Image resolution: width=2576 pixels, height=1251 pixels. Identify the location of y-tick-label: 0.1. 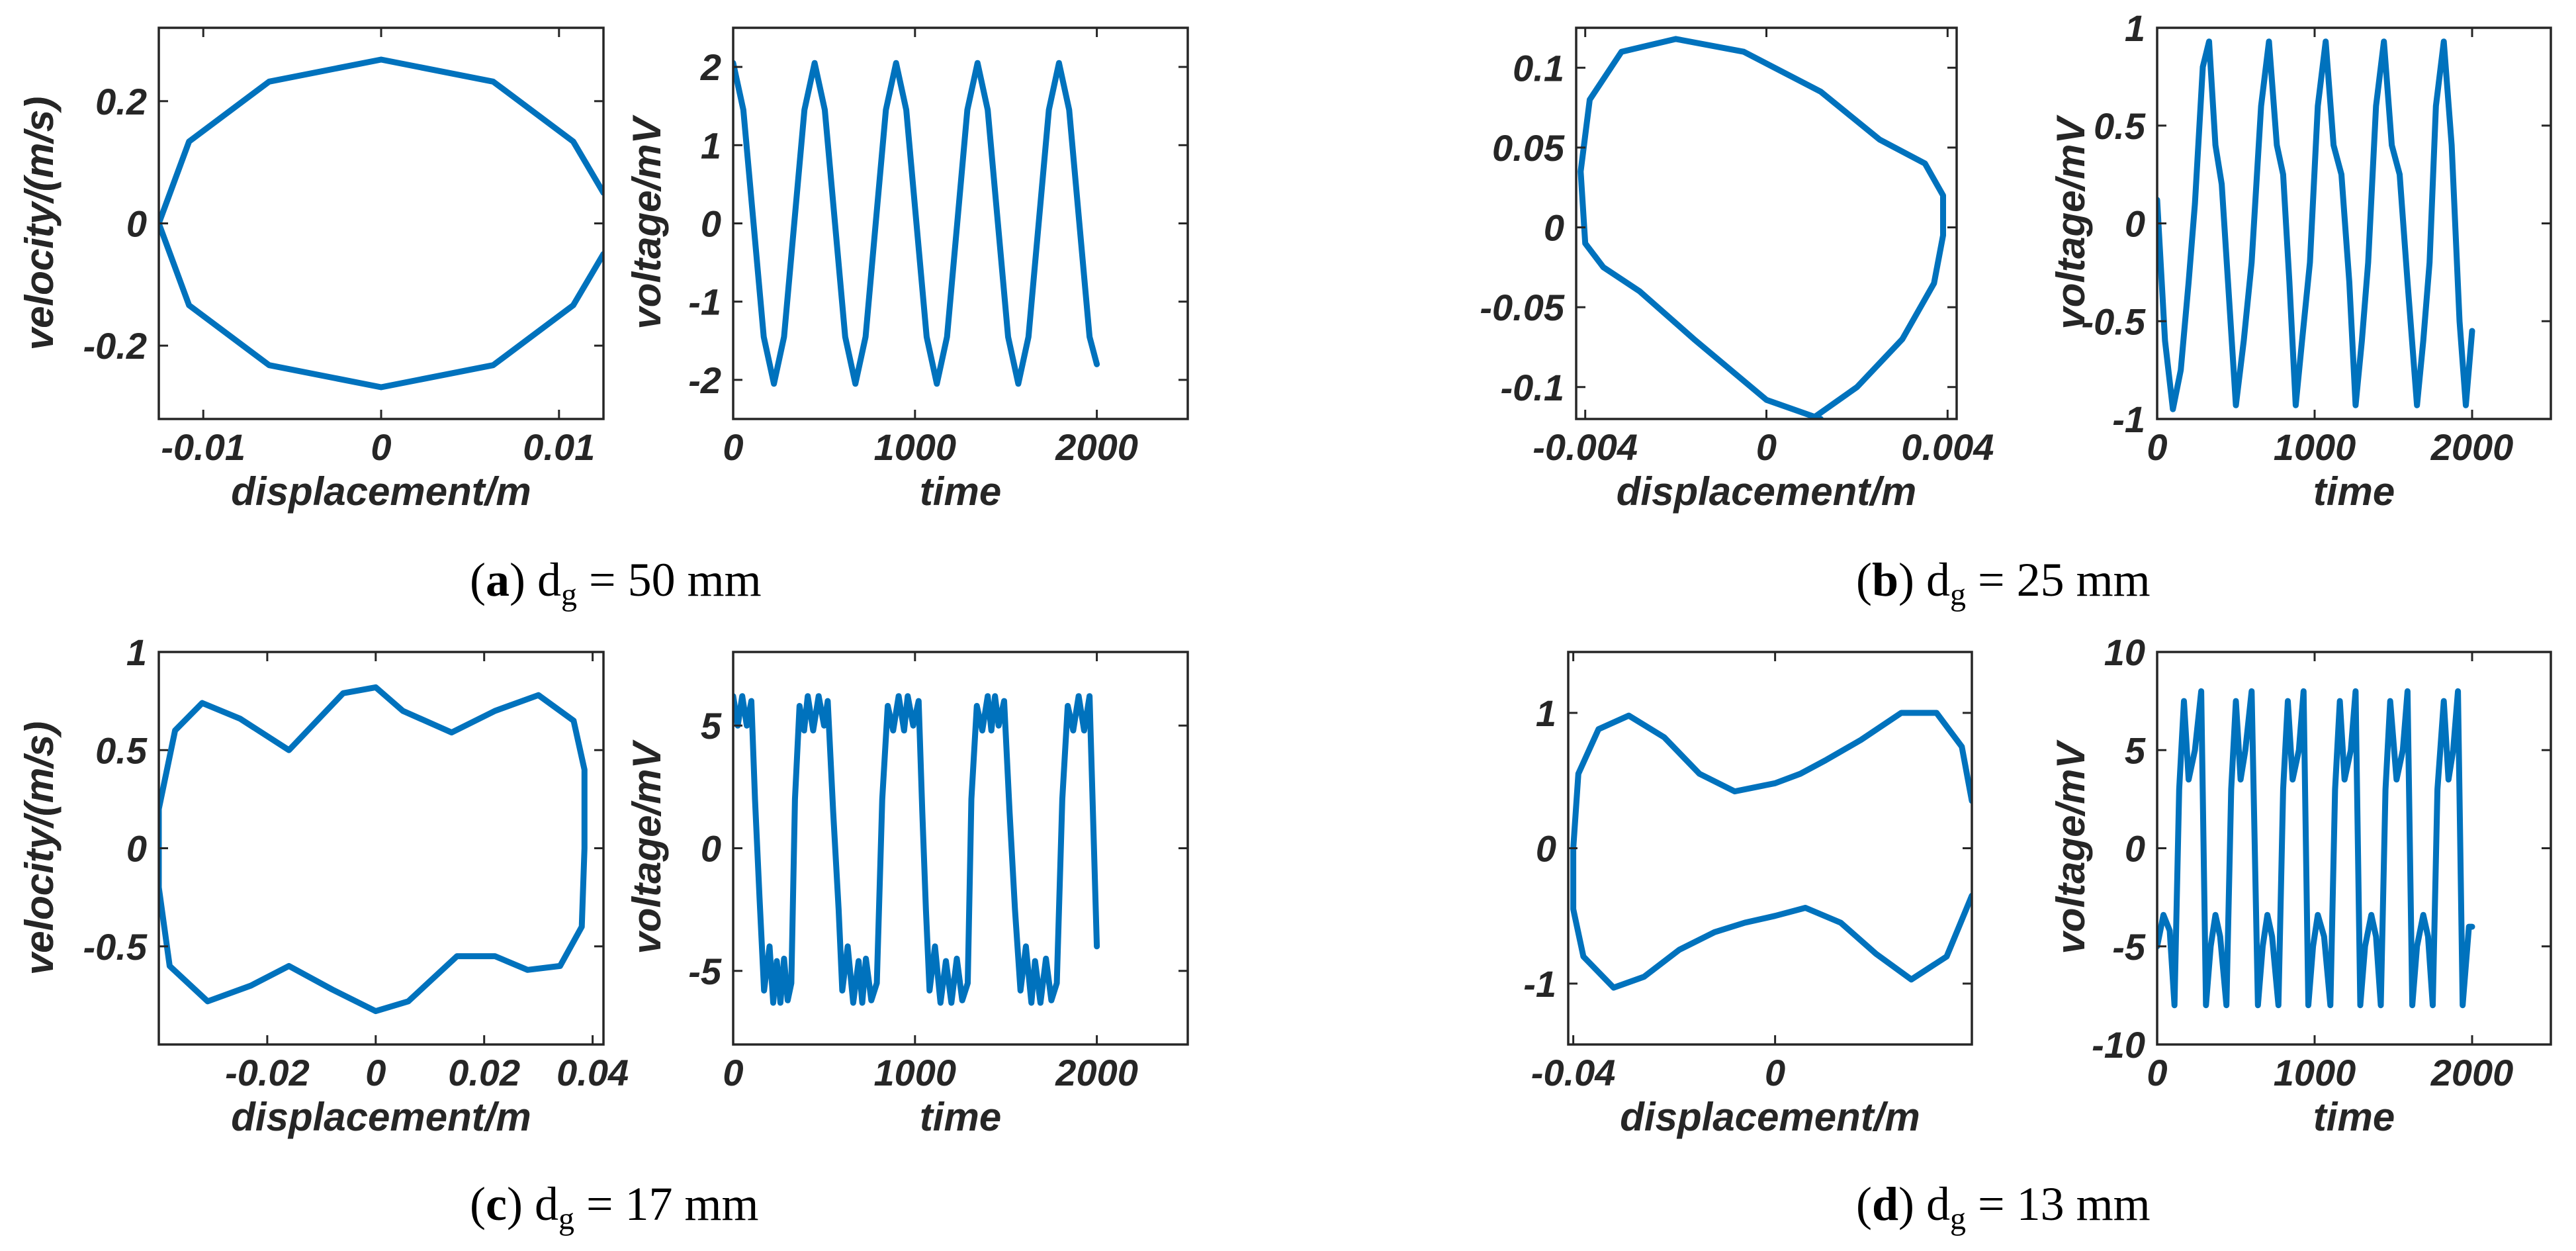
(1538, 68).